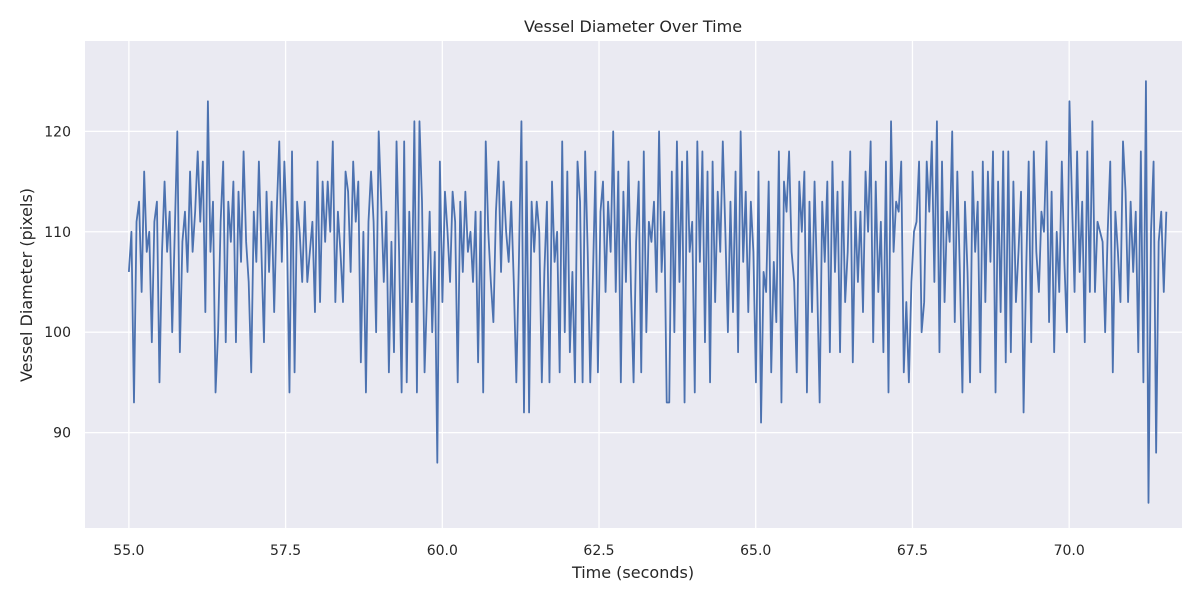 This screenshot has height=600, width=1200. What do you see at coordinates (62, 434) in the screenshot?
I see `y-tick-label: 90` at bounding box center [62, 434].